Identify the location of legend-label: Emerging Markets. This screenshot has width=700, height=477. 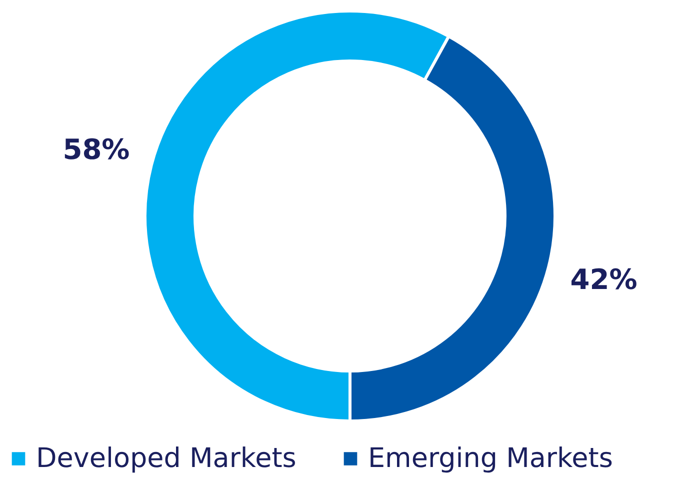
(490, 458).